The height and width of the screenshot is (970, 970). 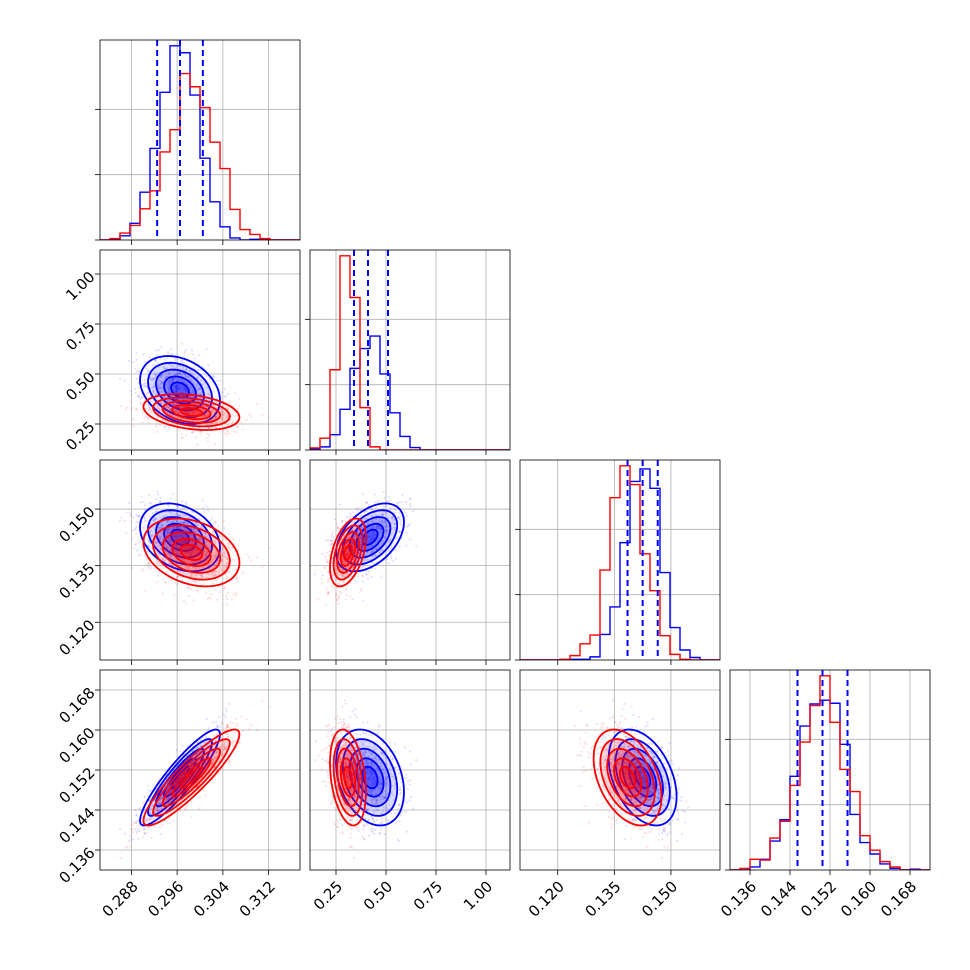 I want to click on ytick-label-2-1: 0.135, so click(x=76, y=580).